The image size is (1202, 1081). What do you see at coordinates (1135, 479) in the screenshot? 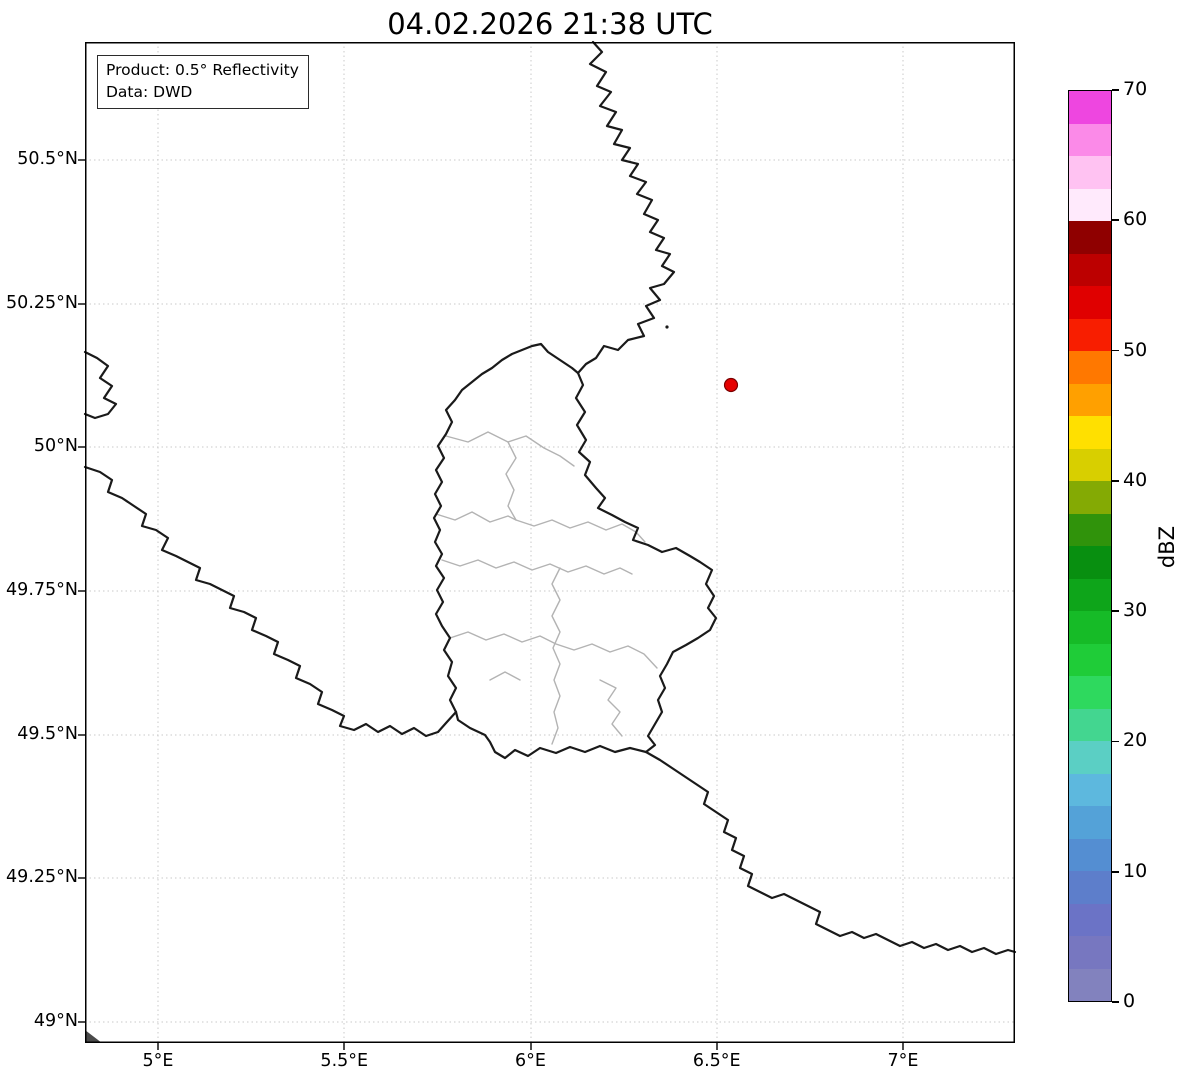
I see `colorbar-tick-label: 40` at bounding box center [1135, 479].